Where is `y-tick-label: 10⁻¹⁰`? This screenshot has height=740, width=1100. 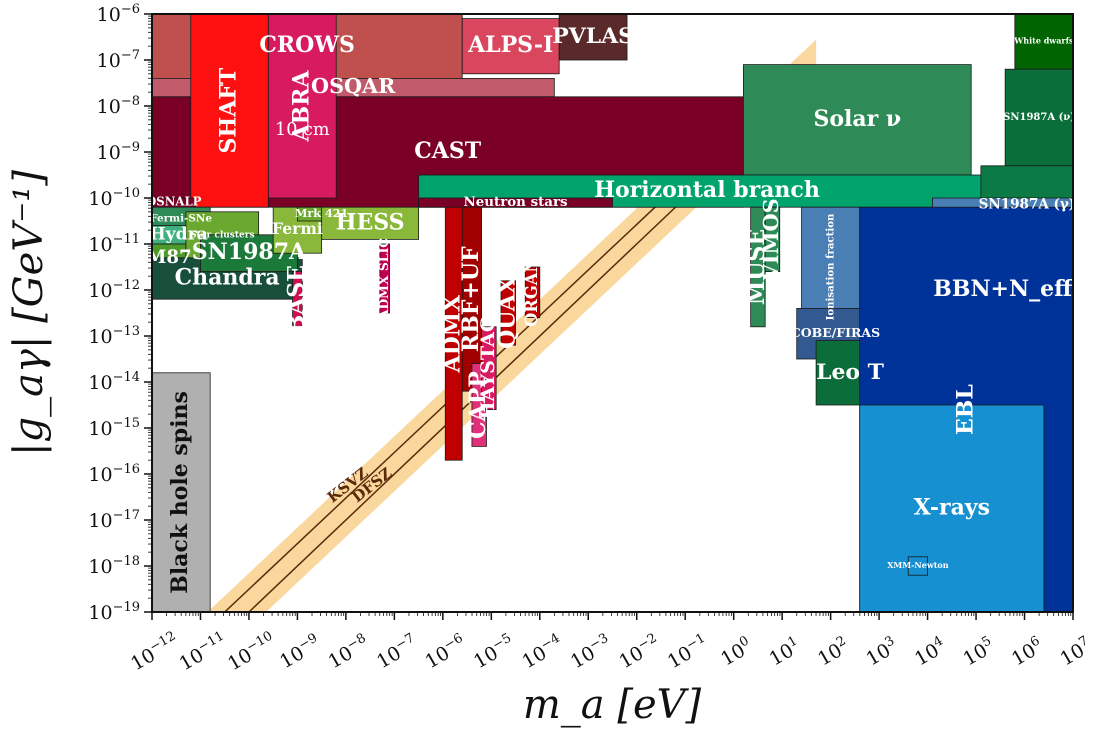
y-tick-label: 10⁻¹⁰ is located at coordinates (114, 198).